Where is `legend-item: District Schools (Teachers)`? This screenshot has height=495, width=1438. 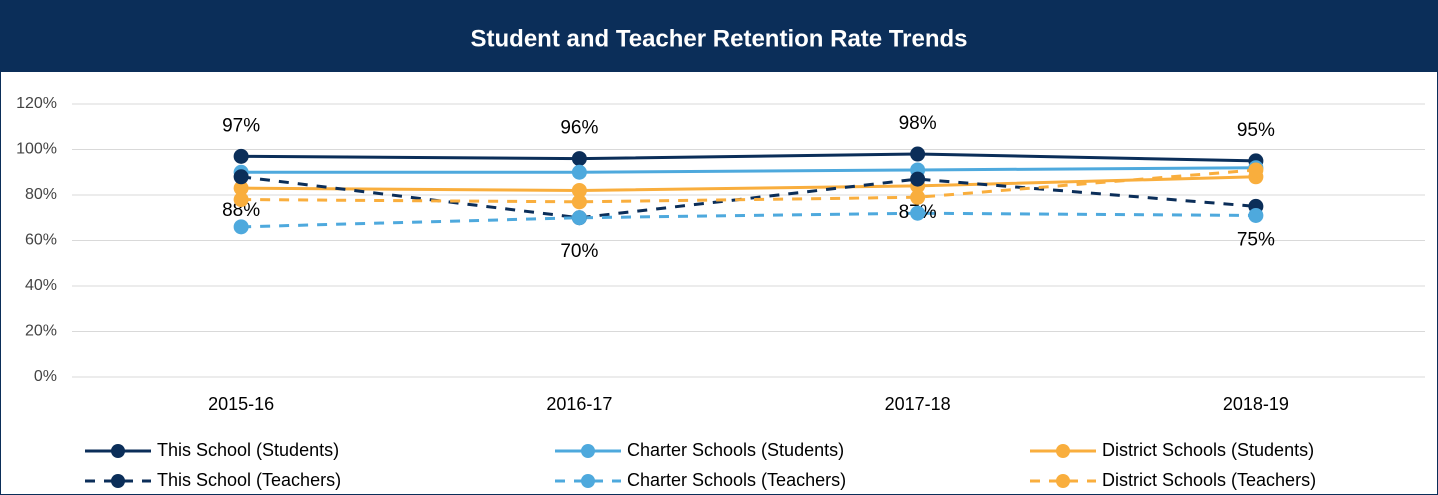
legend-item: District Schools (Teachers) is located at coordinates (1173, 480).